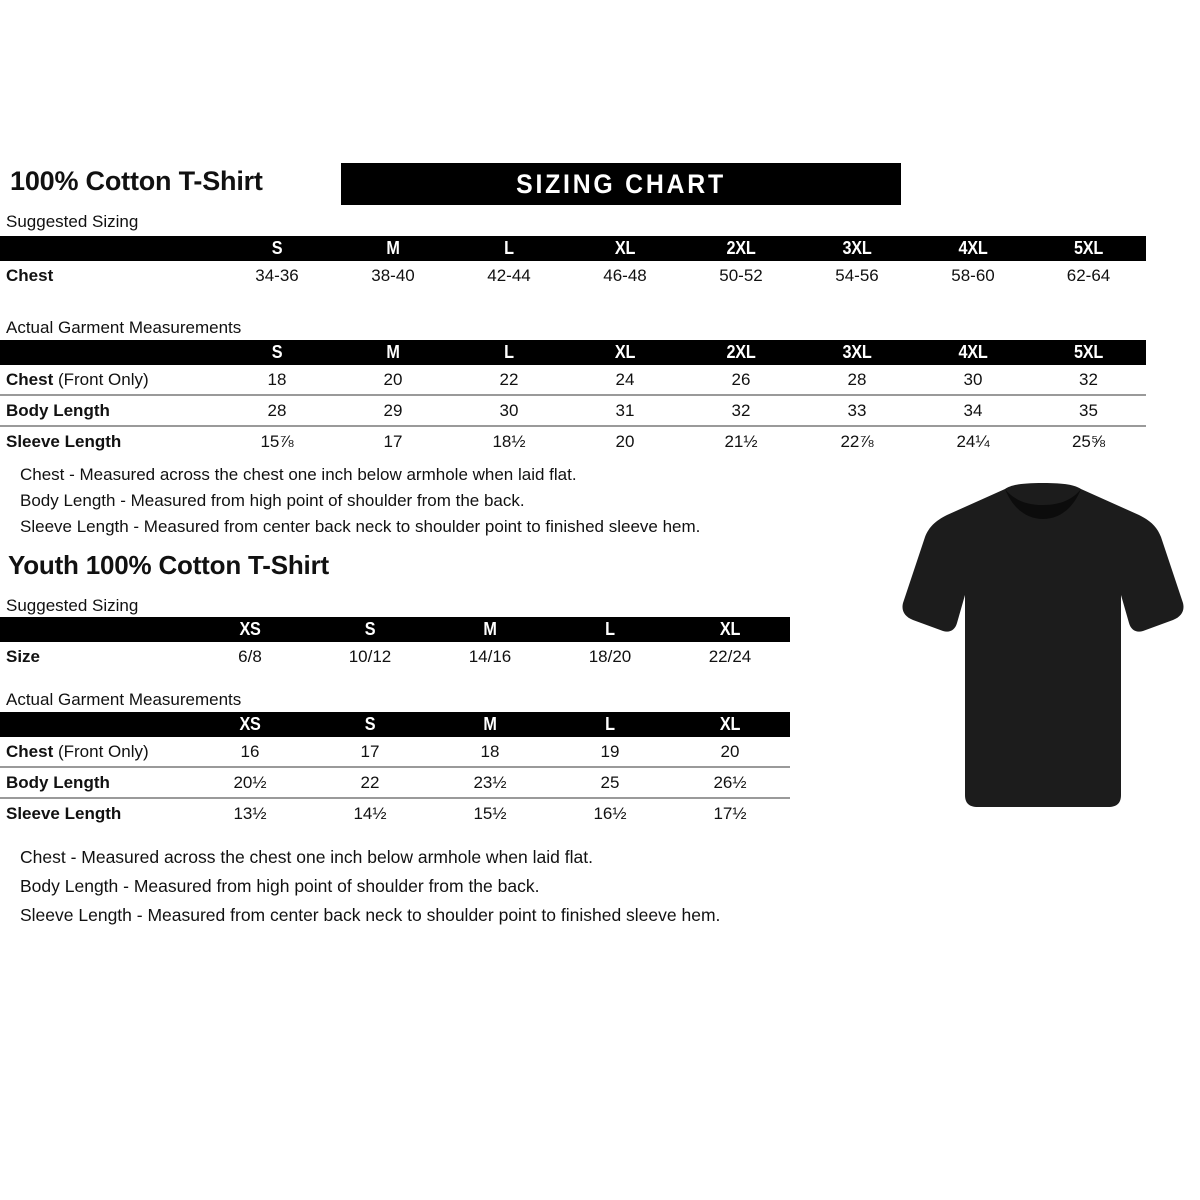 The width and height of the screenshot is (1200, 1200). What do you see at coordinates (625, 275) in the screenshot?
I see `measurement-cell: 46-48` at bounding box center [625, 275].